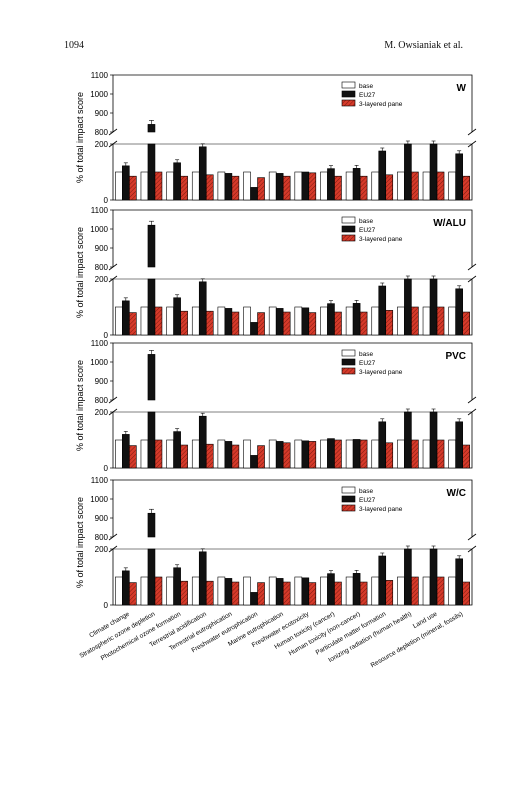  I want to click on y-tick-label: 1000, so click(99, 229).